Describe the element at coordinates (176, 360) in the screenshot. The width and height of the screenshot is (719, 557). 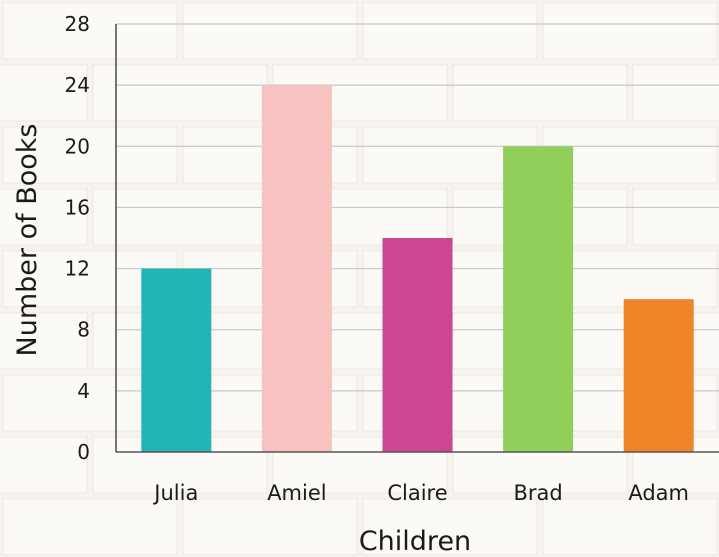
I see `bar-julia` at that location.